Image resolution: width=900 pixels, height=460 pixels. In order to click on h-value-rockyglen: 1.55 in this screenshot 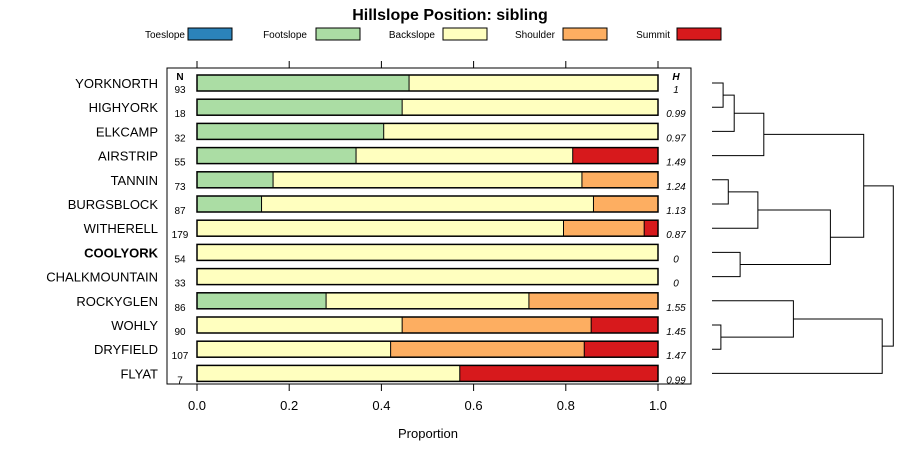, I will do `click(676, 308)`.